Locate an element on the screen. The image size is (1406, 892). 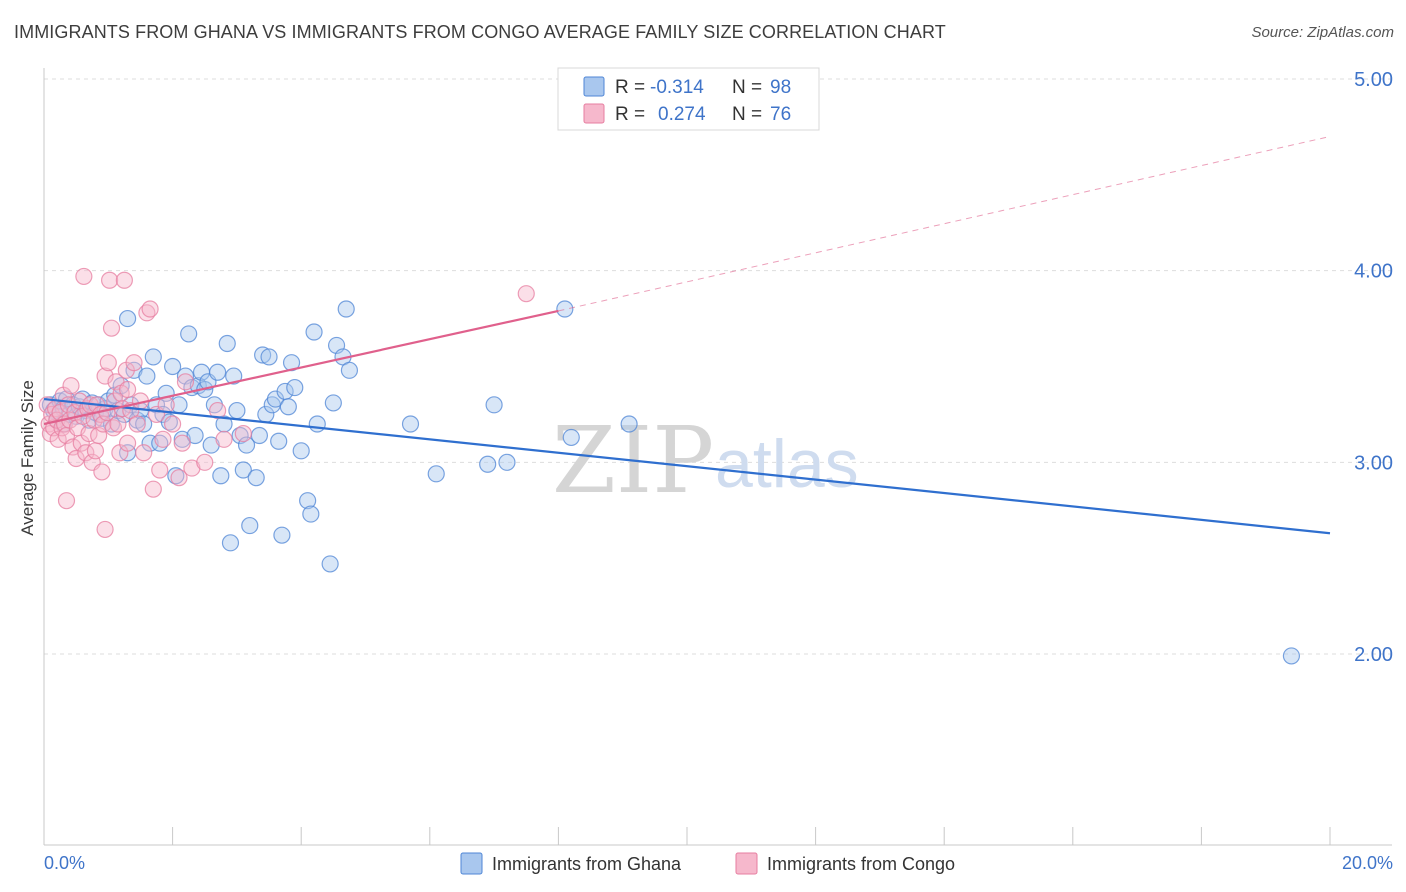
legend-congo-n-label: N = is located at coordinates (747, 114).